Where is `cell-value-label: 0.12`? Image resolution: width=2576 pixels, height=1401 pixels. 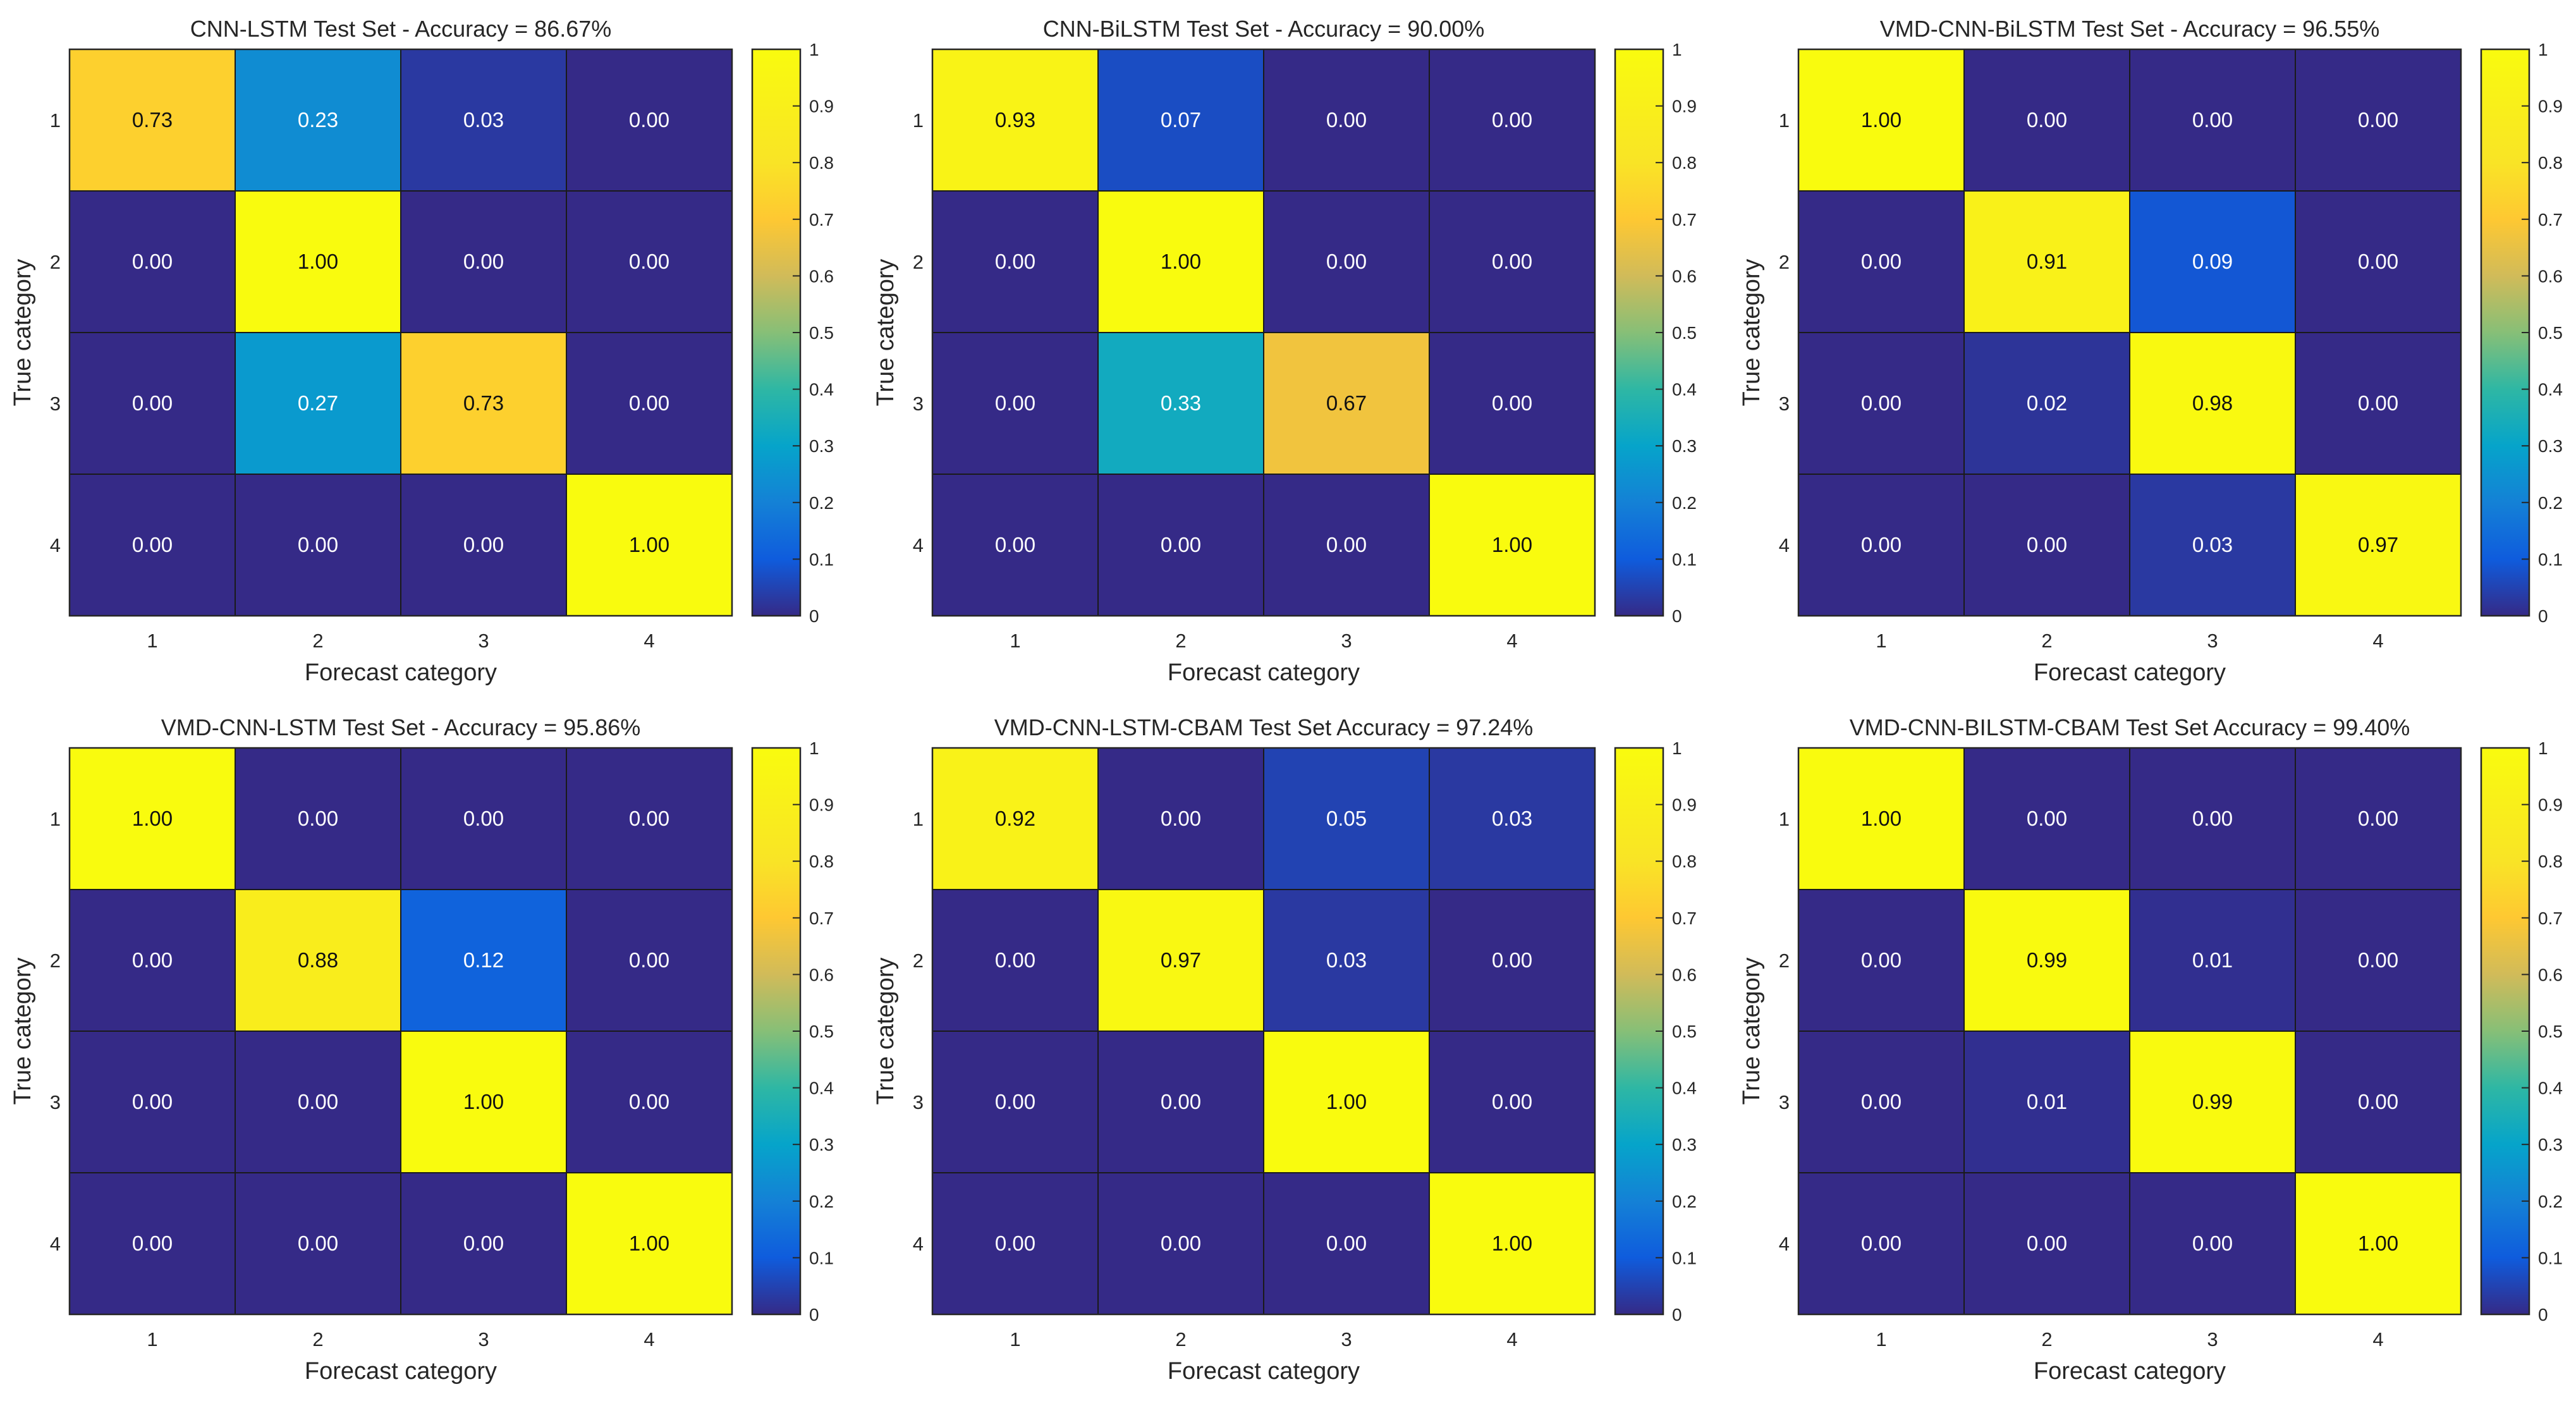 cell-value-label: 0.12 is located at coordinates (483, 960).